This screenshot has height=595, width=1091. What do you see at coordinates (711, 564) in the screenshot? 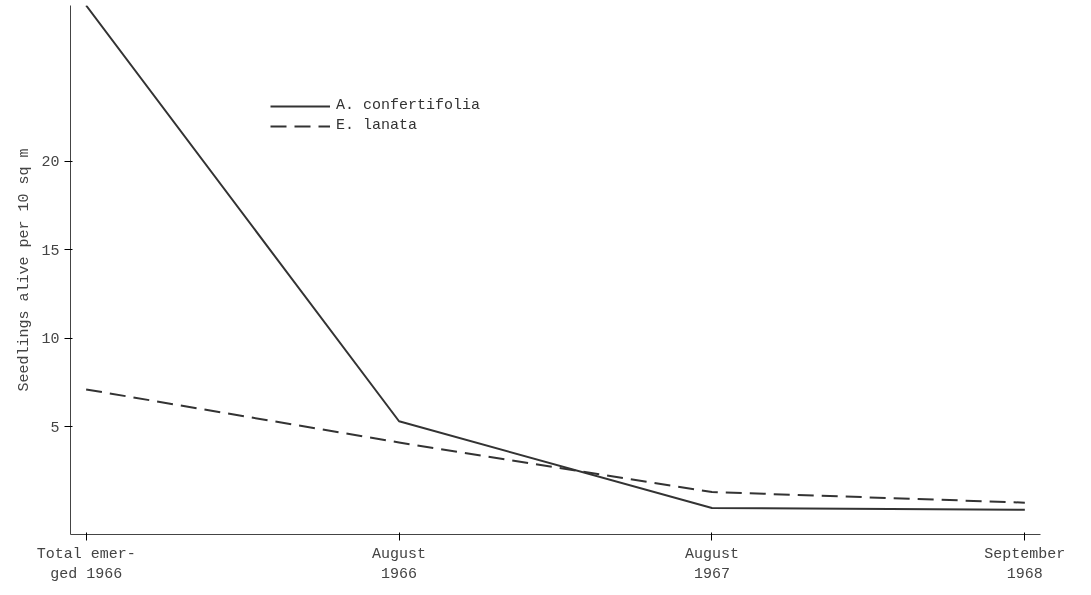
I see `x-tick-label: August 1967` at bounding box center [711, 564].